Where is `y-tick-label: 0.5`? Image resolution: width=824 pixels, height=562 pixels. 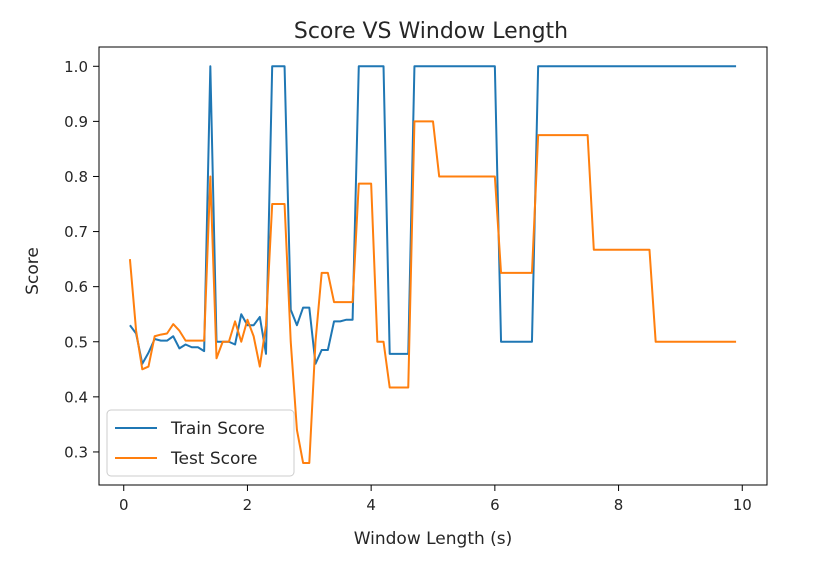 y-tick-label: 0.5 is located at coordinates (76, 342).